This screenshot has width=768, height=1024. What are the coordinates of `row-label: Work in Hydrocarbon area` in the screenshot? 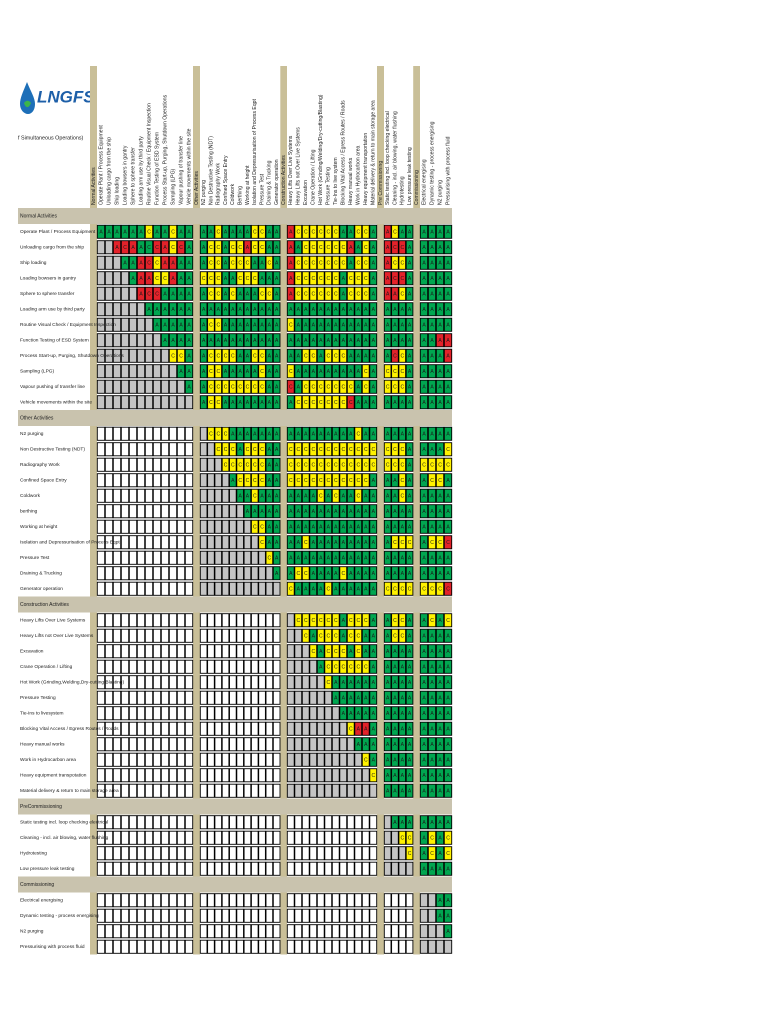 It's located at (48, 760).